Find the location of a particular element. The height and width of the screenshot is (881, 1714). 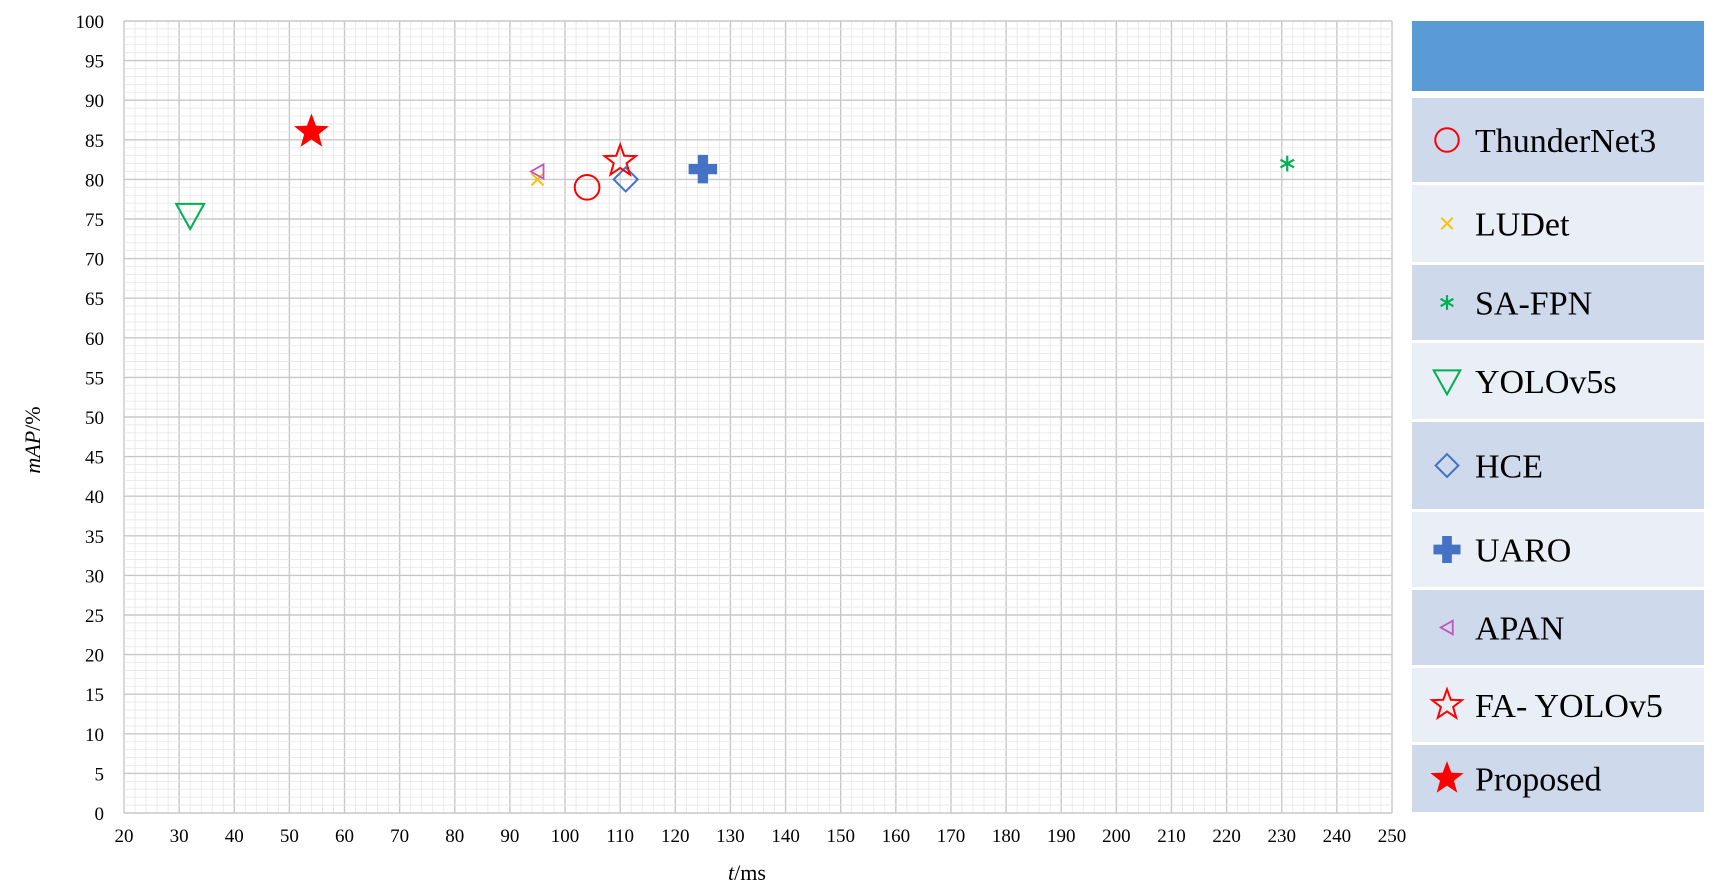

x-tick-label: 140 is located at coordinates (785, 836).